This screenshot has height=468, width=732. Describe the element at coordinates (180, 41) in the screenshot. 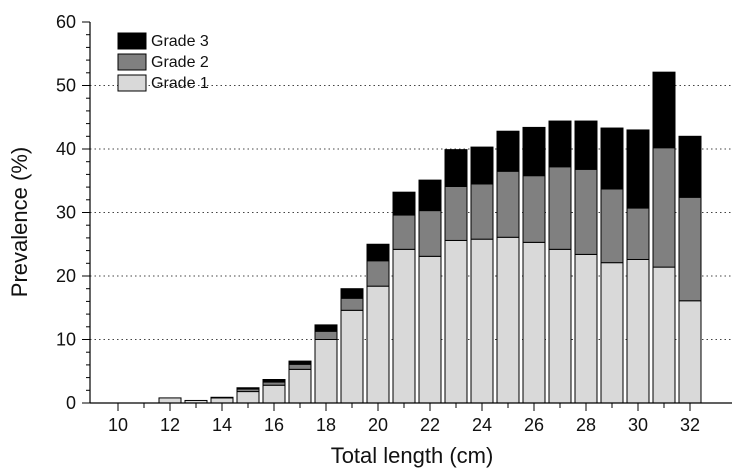

I see `legend-label-grade-3: Grade 3` at that location.